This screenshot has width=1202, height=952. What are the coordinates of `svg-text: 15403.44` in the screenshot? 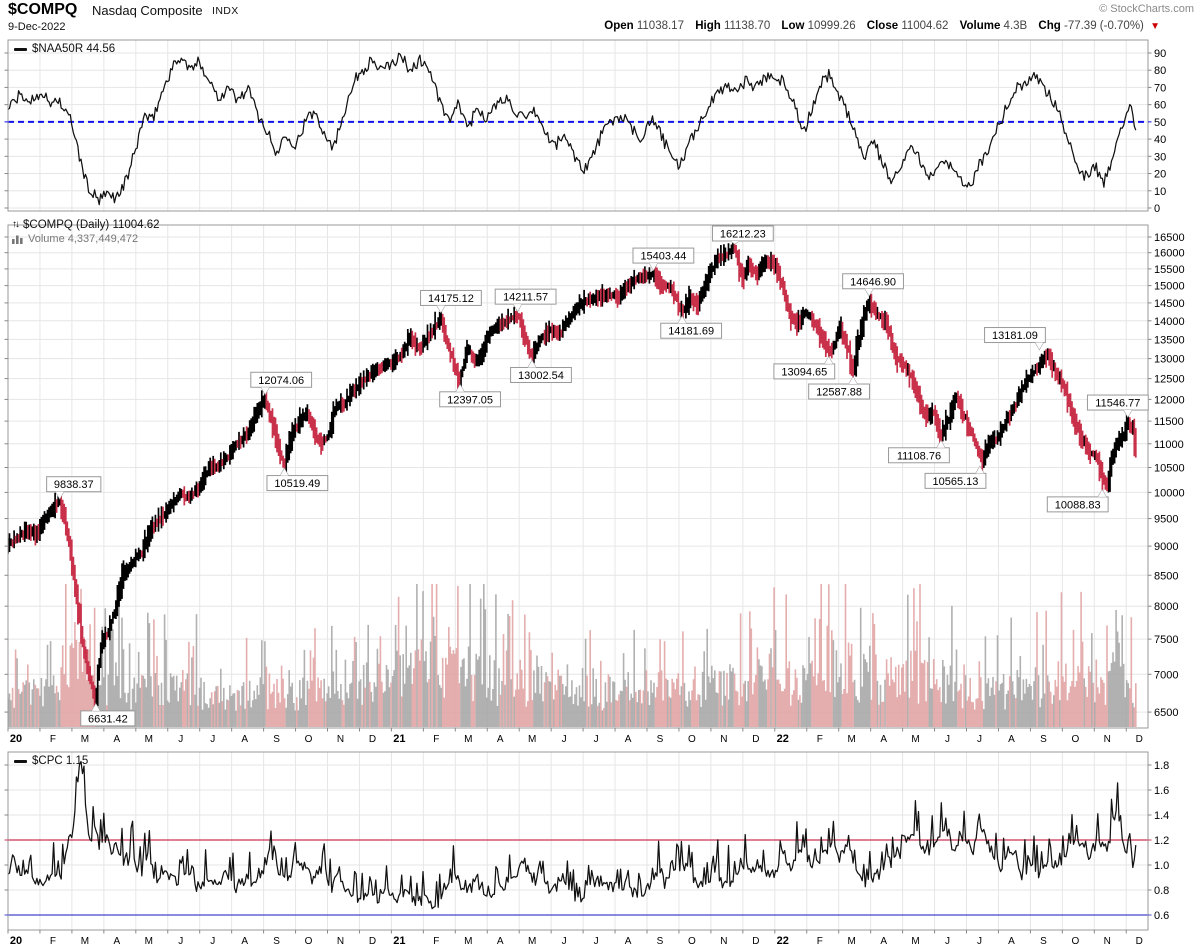 It's located at (663, 257).